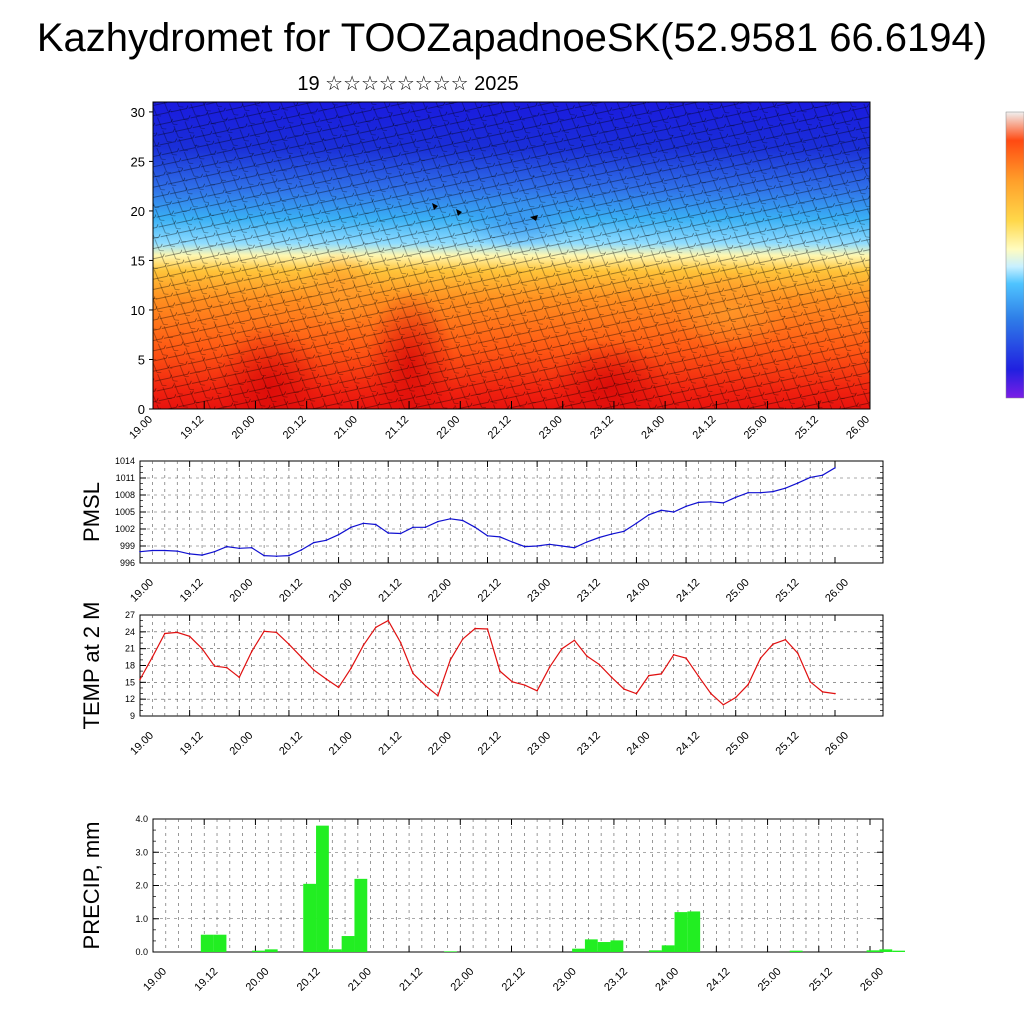 This screenshot has width=1024, height=1024. What do you see at coordinates (258, 980) in the screenshot?
I see `precip-x-tick-label: 20.00` at bounding box center [258, 980].